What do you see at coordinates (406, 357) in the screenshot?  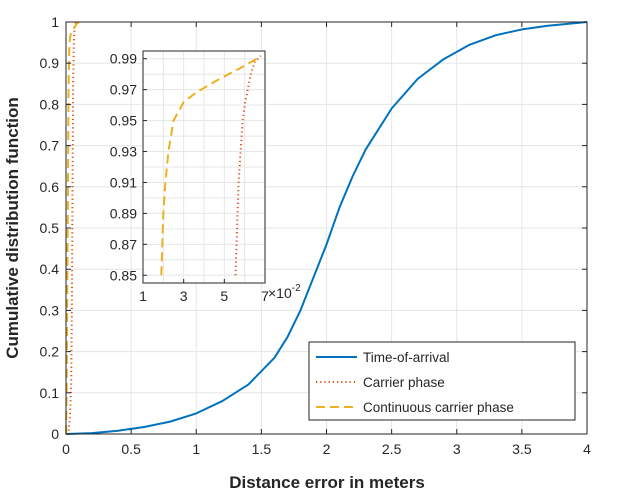 I see `legend-label-time-of-arrival: Time-of-arrival` at bounding box center [406, 357].